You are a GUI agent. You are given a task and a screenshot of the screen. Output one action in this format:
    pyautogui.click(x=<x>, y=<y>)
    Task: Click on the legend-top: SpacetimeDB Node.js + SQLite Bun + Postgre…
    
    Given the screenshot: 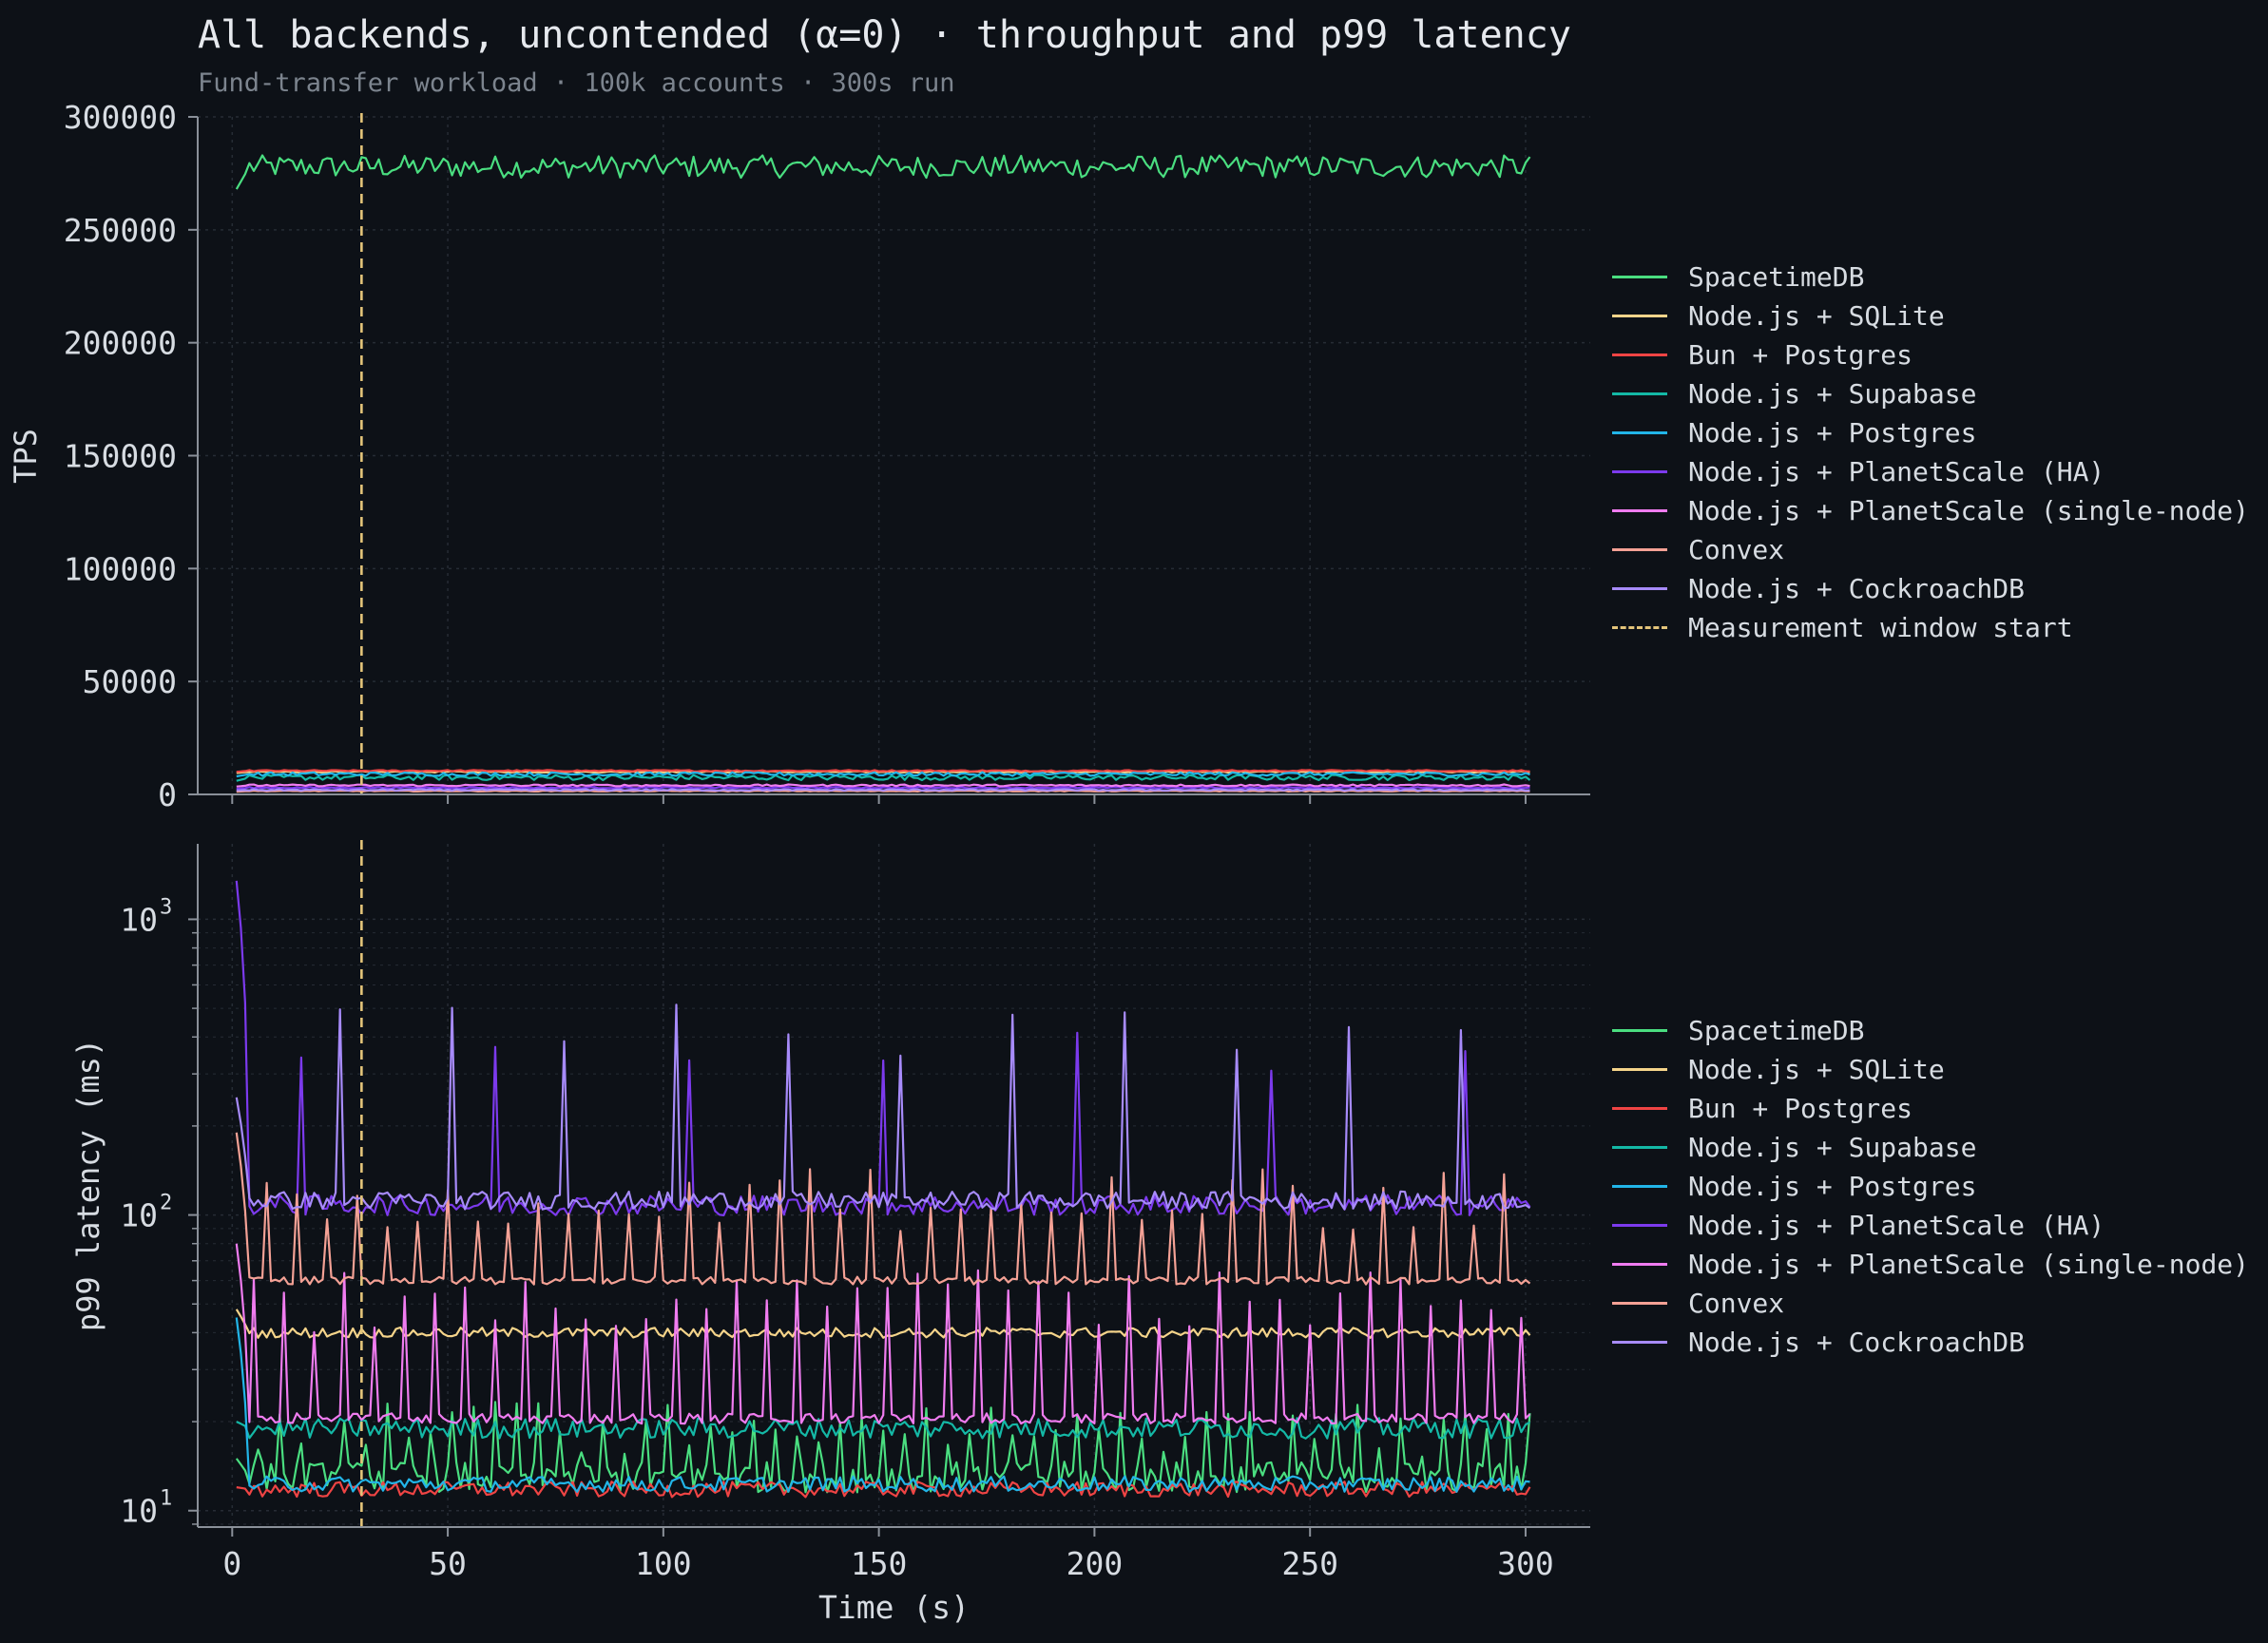 What is the action you would take?
    pyautogui.click(x=1930, y=453)
    